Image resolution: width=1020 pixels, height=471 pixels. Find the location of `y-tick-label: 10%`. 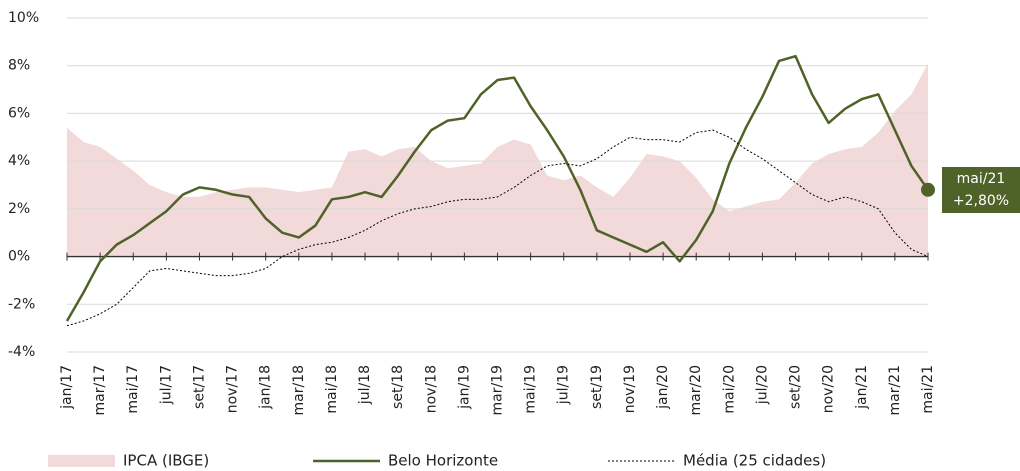

y-tick-label: 10% is located at coordinates (23, 18).